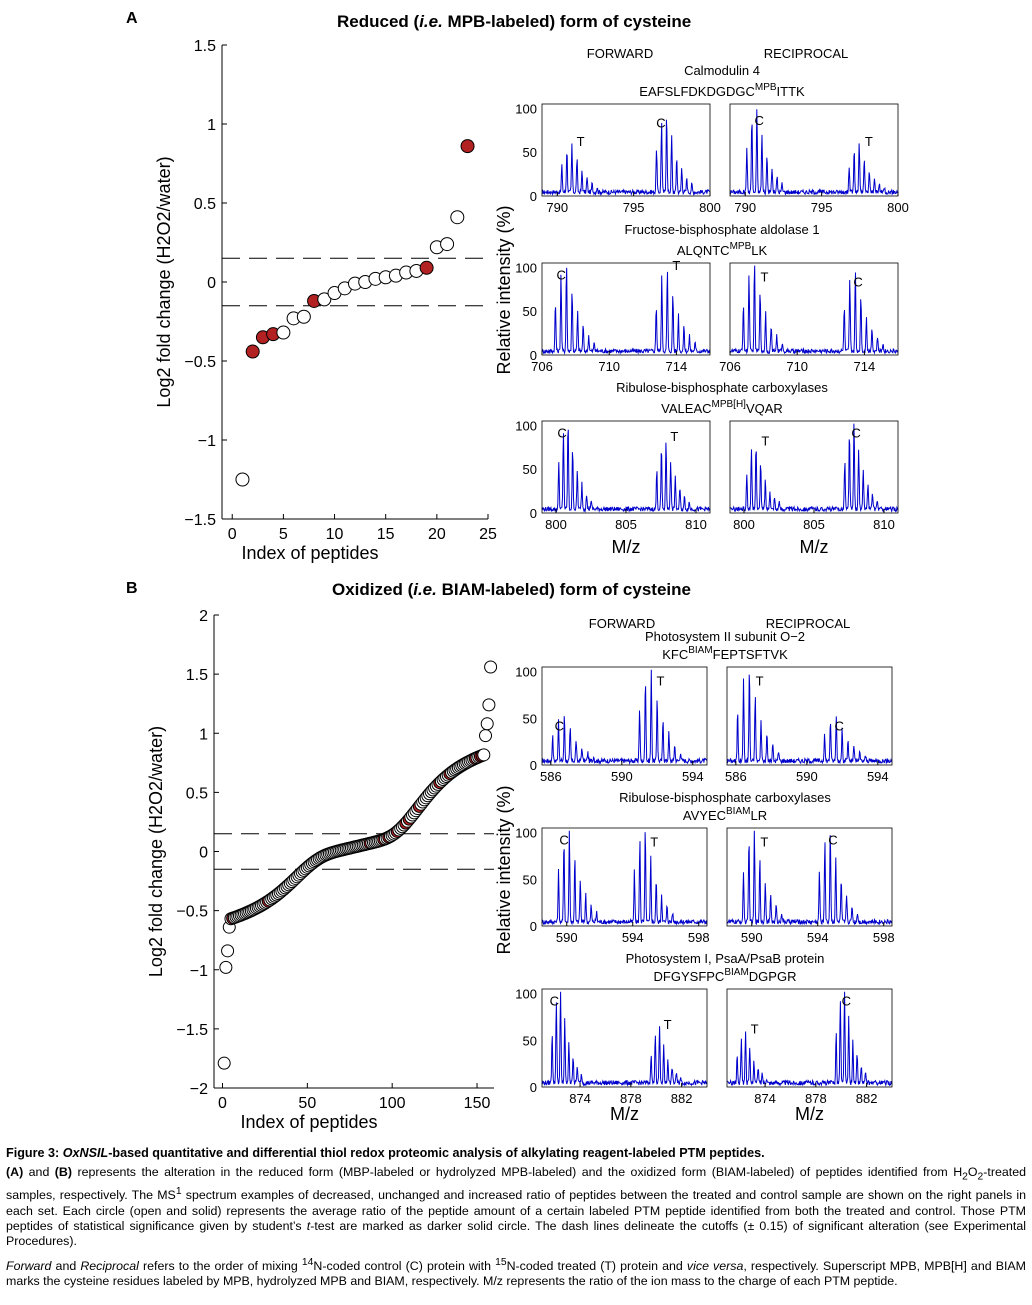  I want to click on panel-b-title-ie: i.e., so click(425, 589).